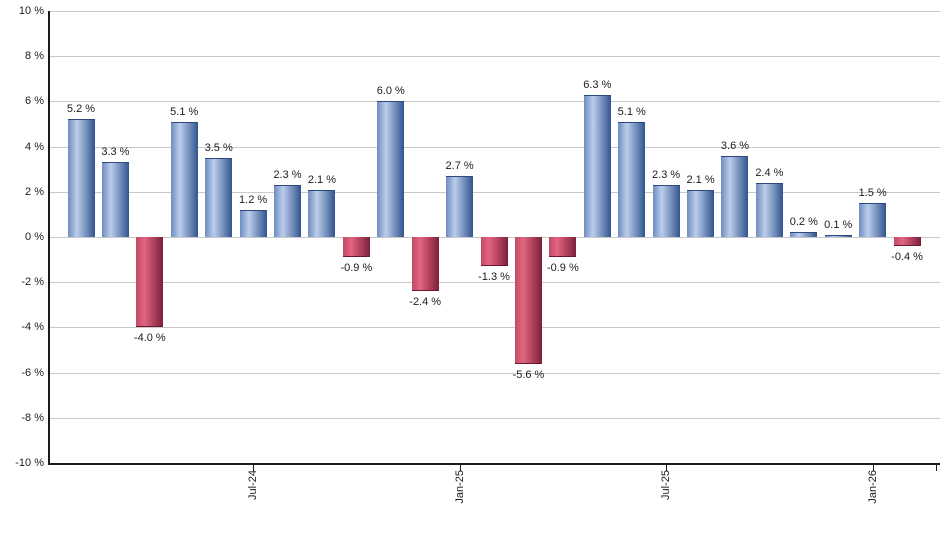 Image resolution: width=940 pixels, height=550 pixels. I want to click on bar-value-label: 3.5 %, so click(218, 147).